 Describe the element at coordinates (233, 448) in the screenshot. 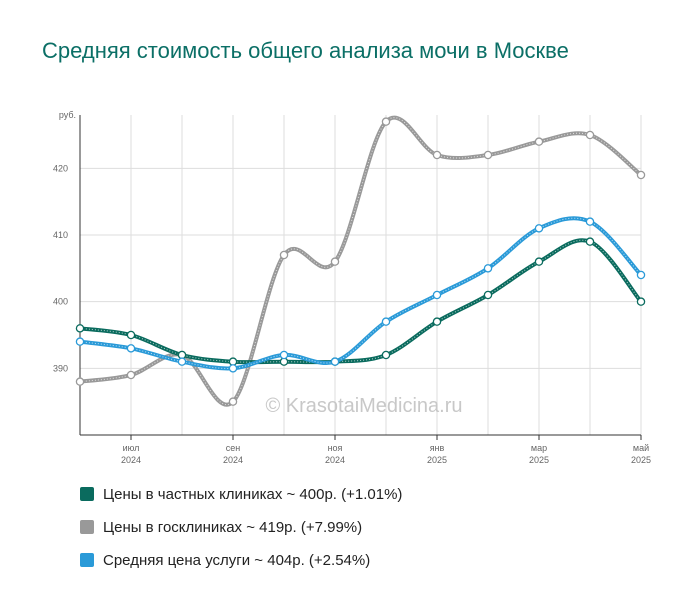

I see `x-tick-label: сен` at that location.